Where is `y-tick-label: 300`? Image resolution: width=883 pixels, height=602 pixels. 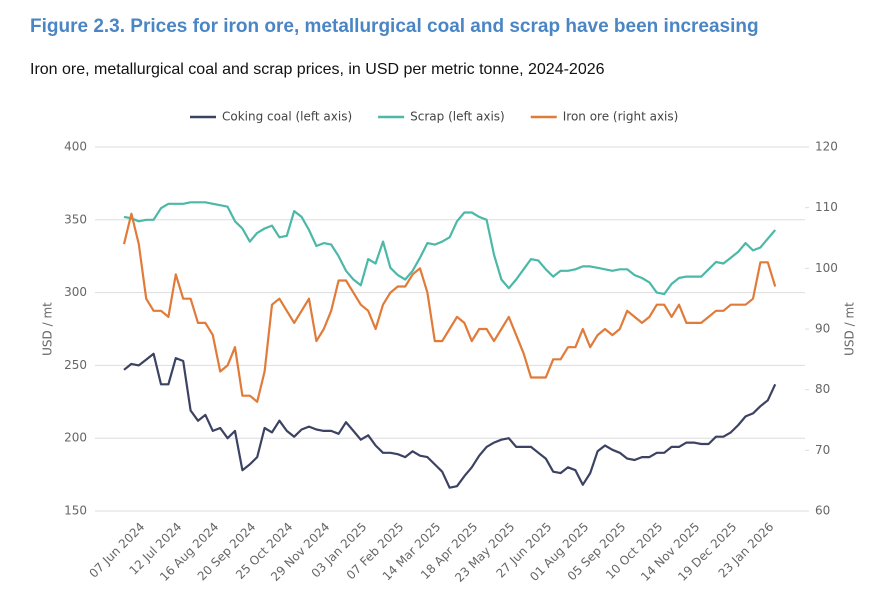 y-tick-label: 300 is located at coordinates (75, 292).